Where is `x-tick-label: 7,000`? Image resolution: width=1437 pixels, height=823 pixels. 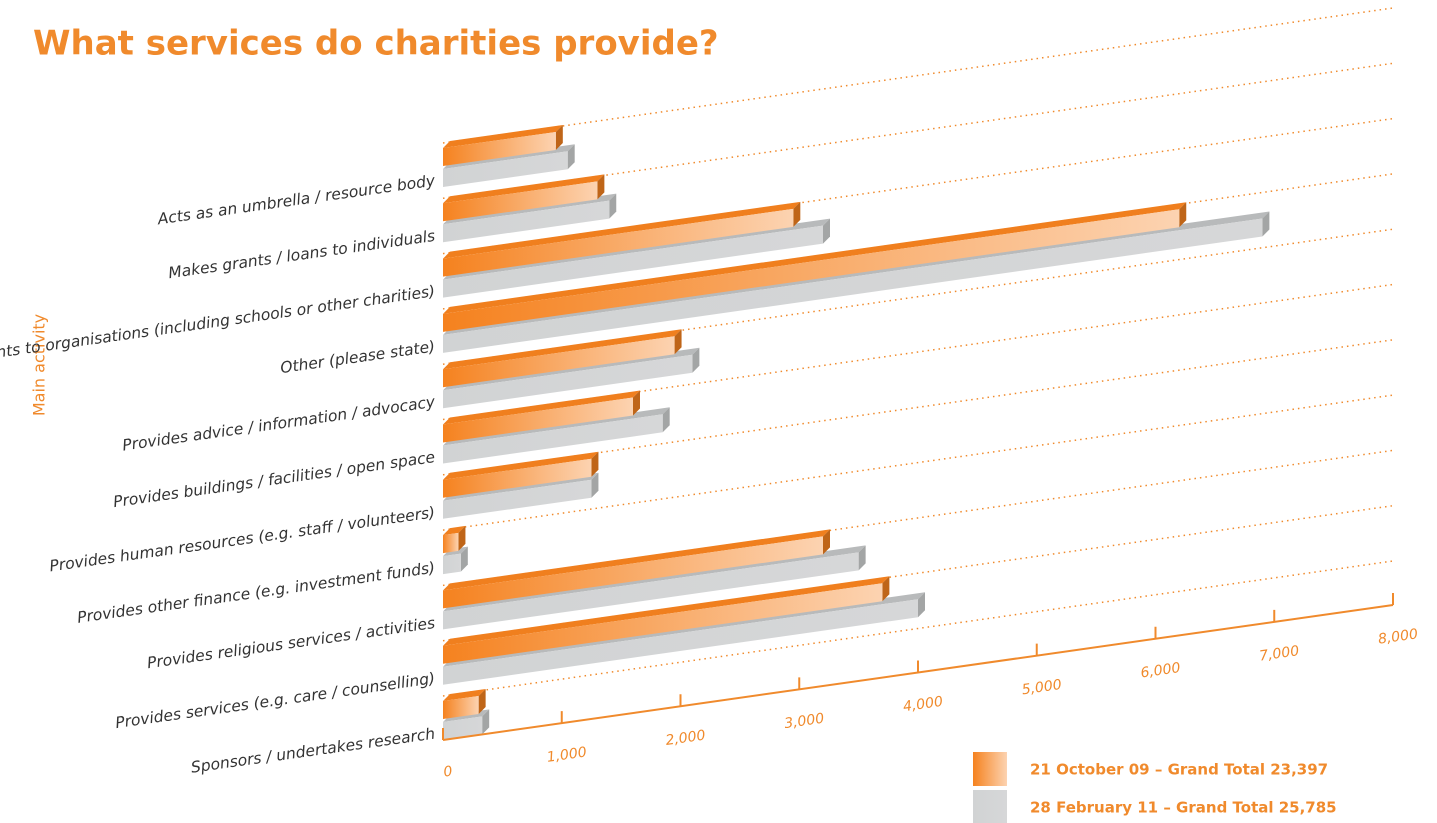
x-tick-label: 7,000 is located at coordinates (1279, 653).